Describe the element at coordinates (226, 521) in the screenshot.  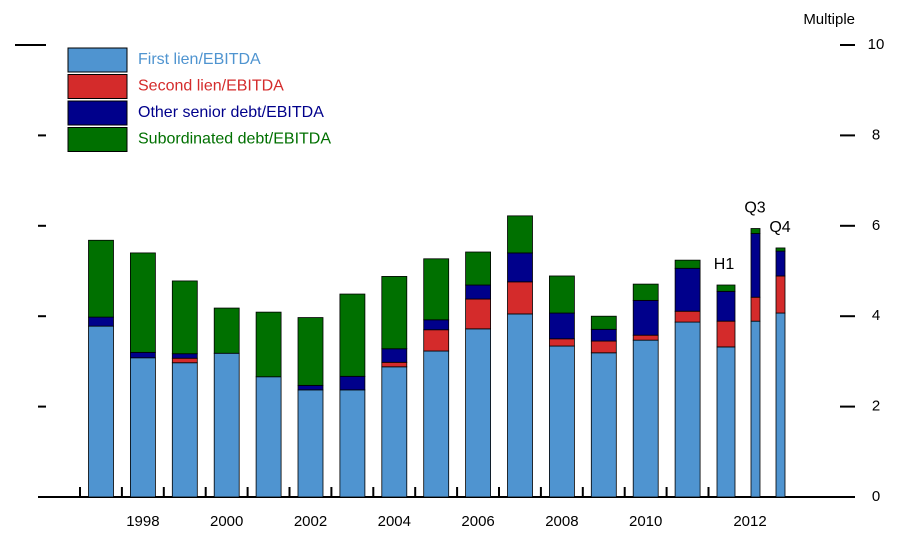
I see `x-tick-label: 2000` at that location.